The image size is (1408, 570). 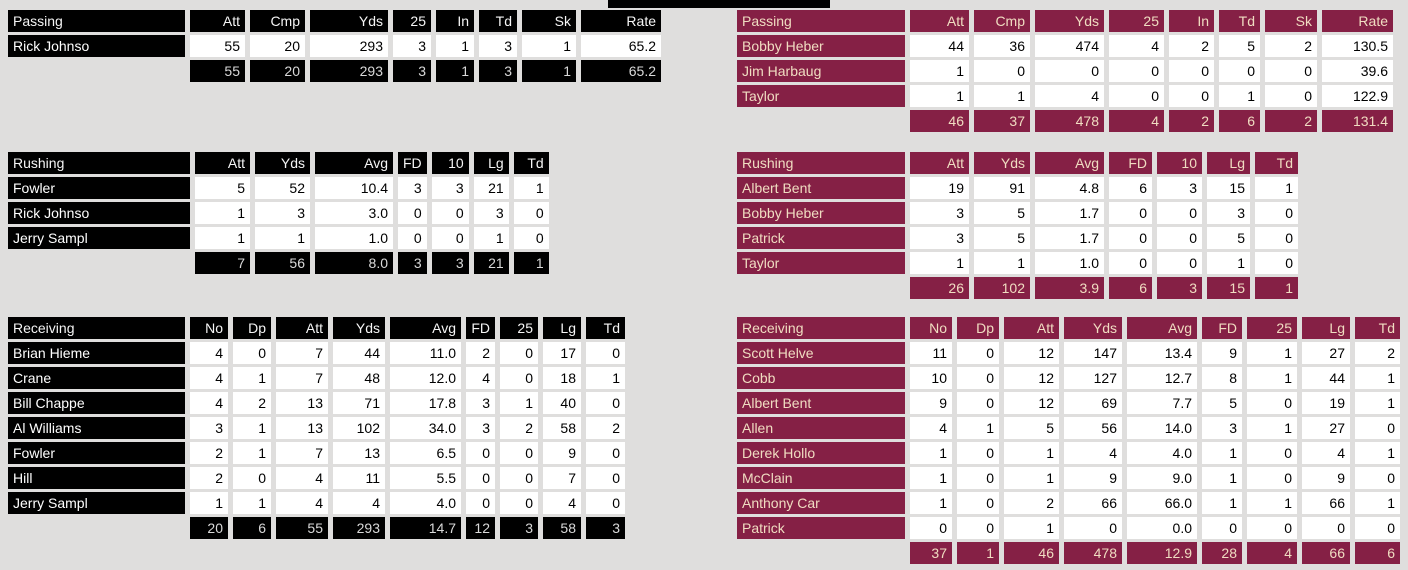 I want to click on totals-row: 46 37 478 4 2 6 2 131.4, so click(x=1065, y=121).